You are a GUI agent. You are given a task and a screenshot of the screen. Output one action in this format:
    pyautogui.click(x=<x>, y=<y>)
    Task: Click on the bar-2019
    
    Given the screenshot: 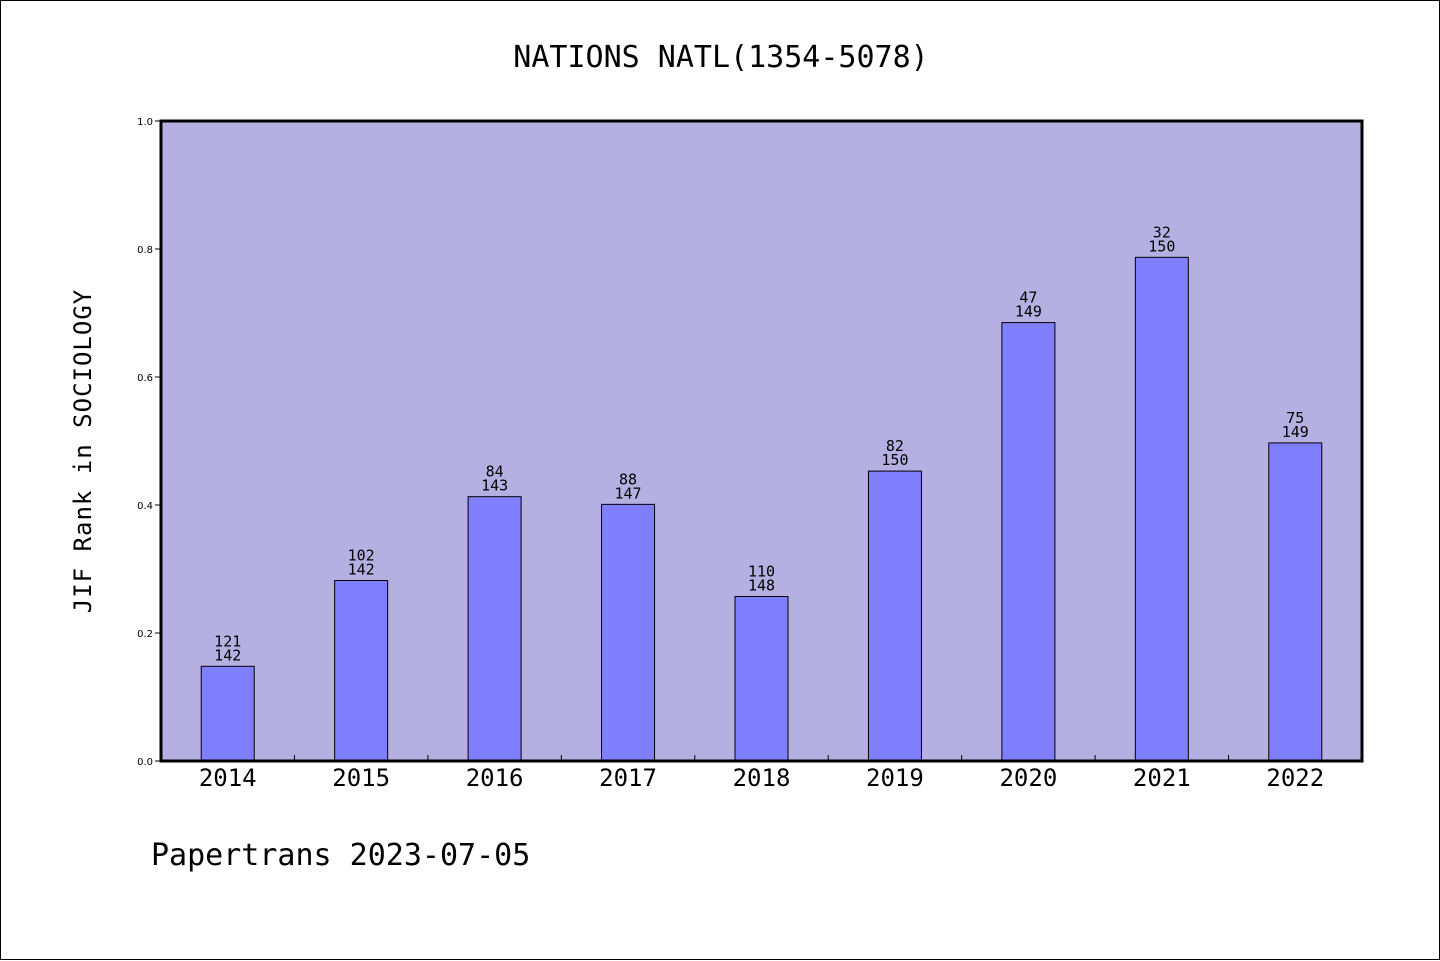 What is the action you would take?
    pyautogui.click(x=894, y=616)
    